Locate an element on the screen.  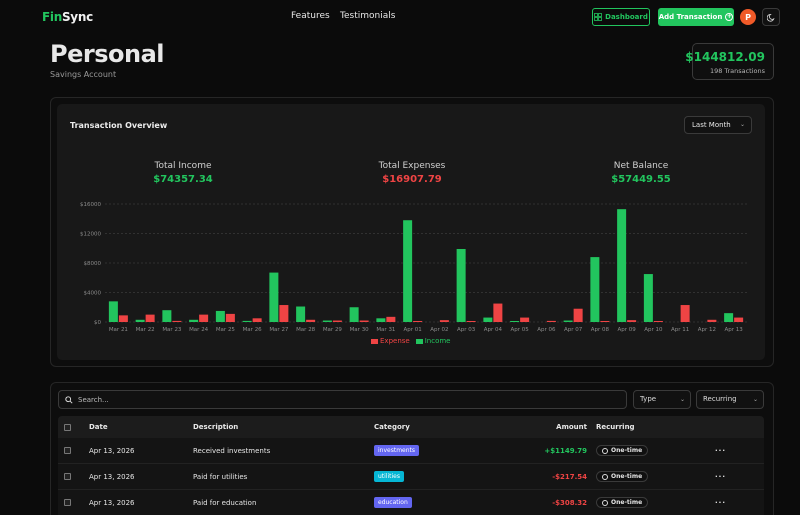
nav-link-features: Features is located at coordinates (310, 16).